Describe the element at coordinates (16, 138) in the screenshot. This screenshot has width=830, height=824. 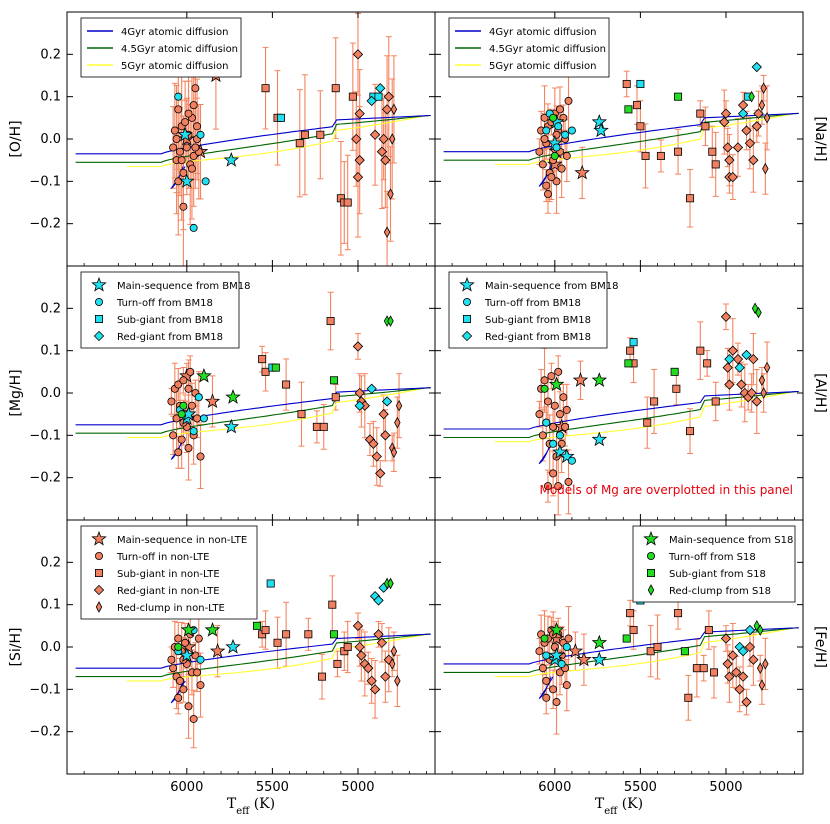
I see `y-axis-label: [O/H]` at that location.